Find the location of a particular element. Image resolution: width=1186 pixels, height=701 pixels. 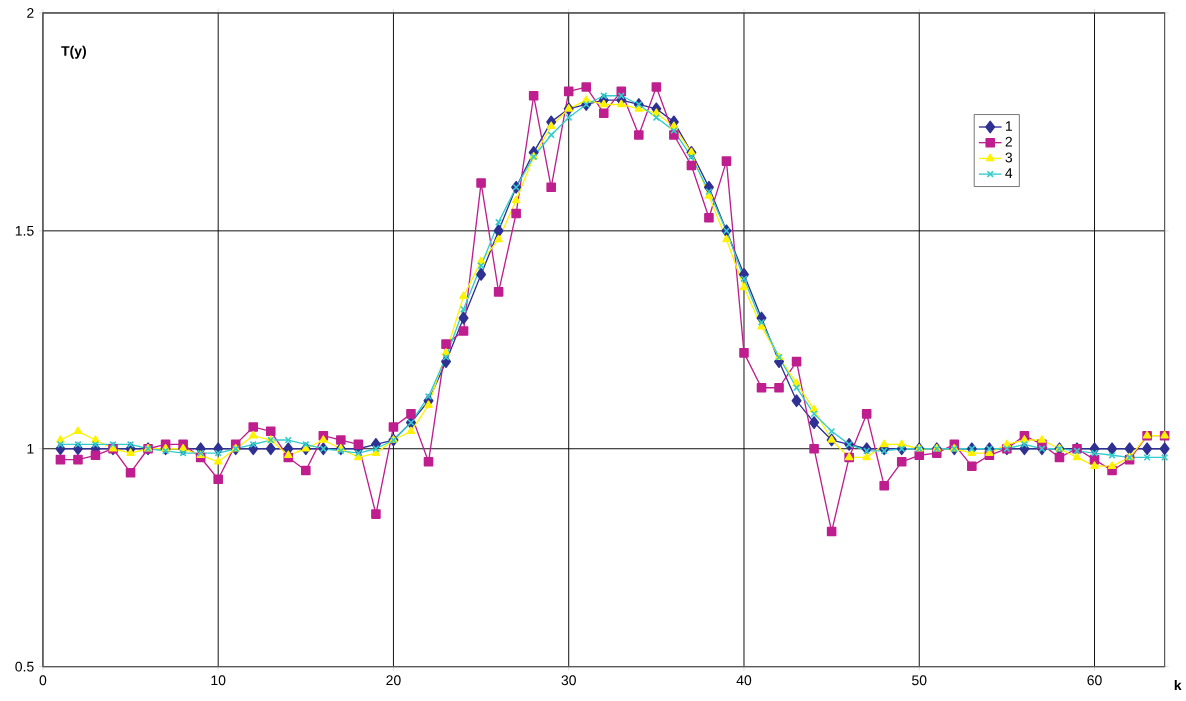

y-tick-label: 1.5 is located at coordinates (24, 231).